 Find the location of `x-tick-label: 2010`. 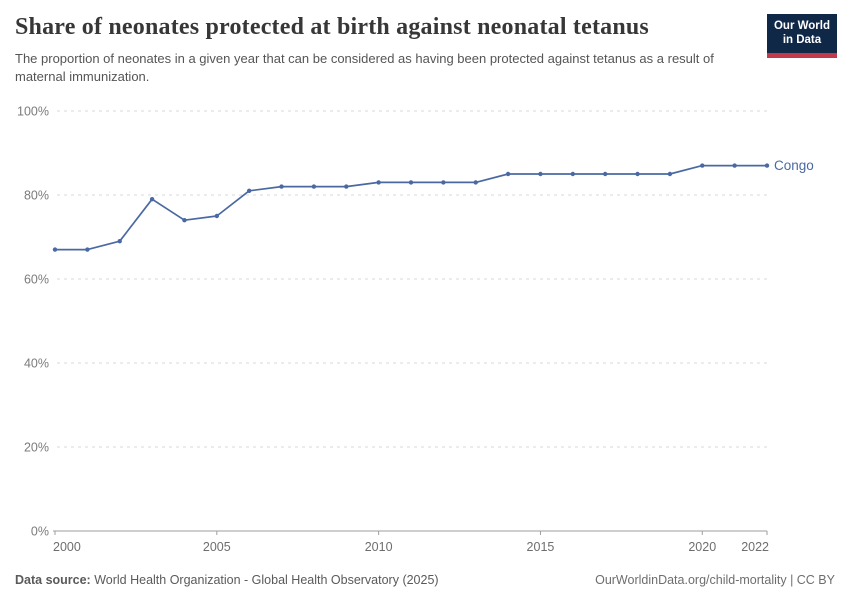

x-tick-label: 2010 is located at coordinates (379, 547).